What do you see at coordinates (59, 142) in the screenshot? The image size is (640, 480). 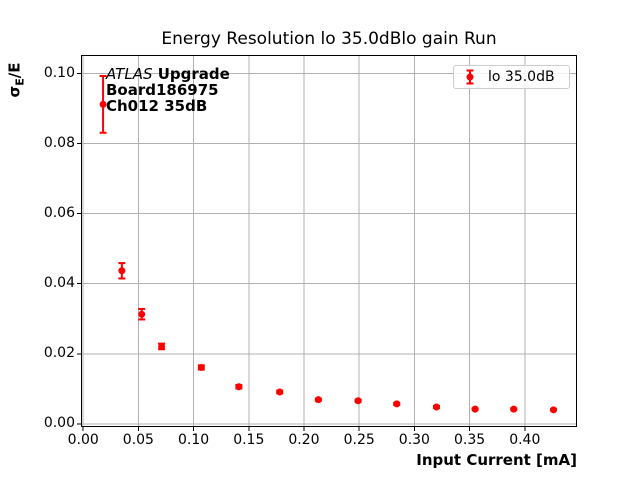 I see `y-tick-label: 0.08` at bounding box center [59, 142].